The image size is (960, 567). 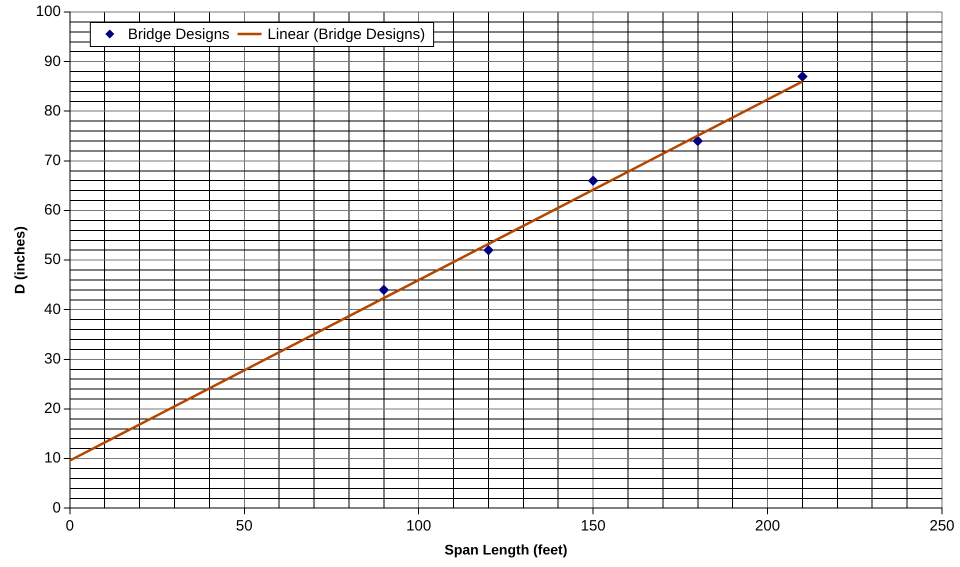 What do you see at coordinates (52, 210) in the screenshot?
I see `y-tick-label: 60` at bounding box center [52, 210].